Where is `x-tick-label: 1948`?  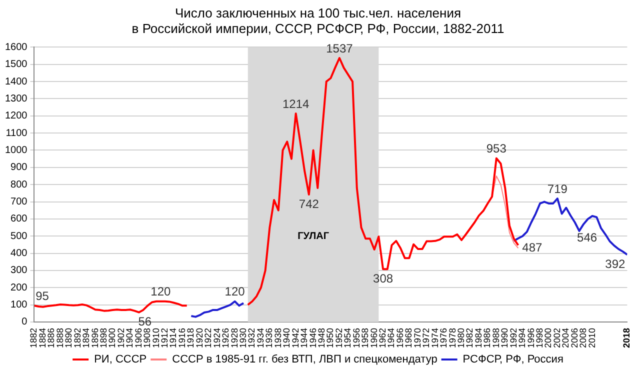 x-tick-label: 1948 is located at coordinates (321, 338).